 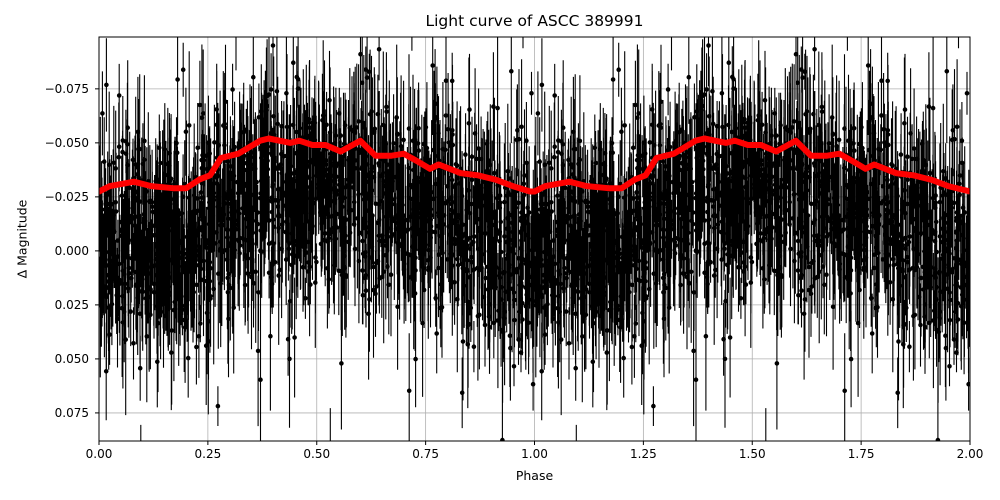 What do you see at coordinates (970, 454) in the screenshot?
I see `x-tick-label: 2.00` at bounding box center [970, 454].